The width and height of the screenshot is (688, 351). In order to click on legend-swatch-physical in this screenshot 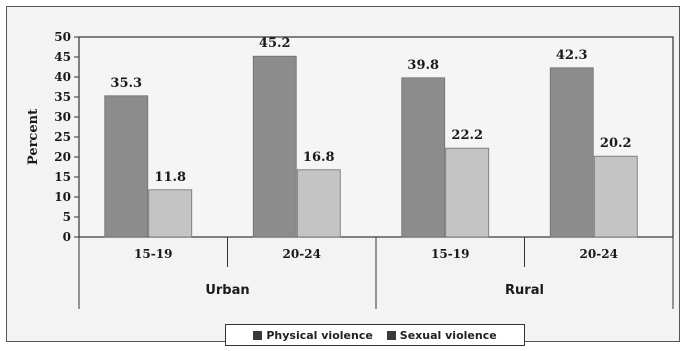, I will do `click(258, 335)`.